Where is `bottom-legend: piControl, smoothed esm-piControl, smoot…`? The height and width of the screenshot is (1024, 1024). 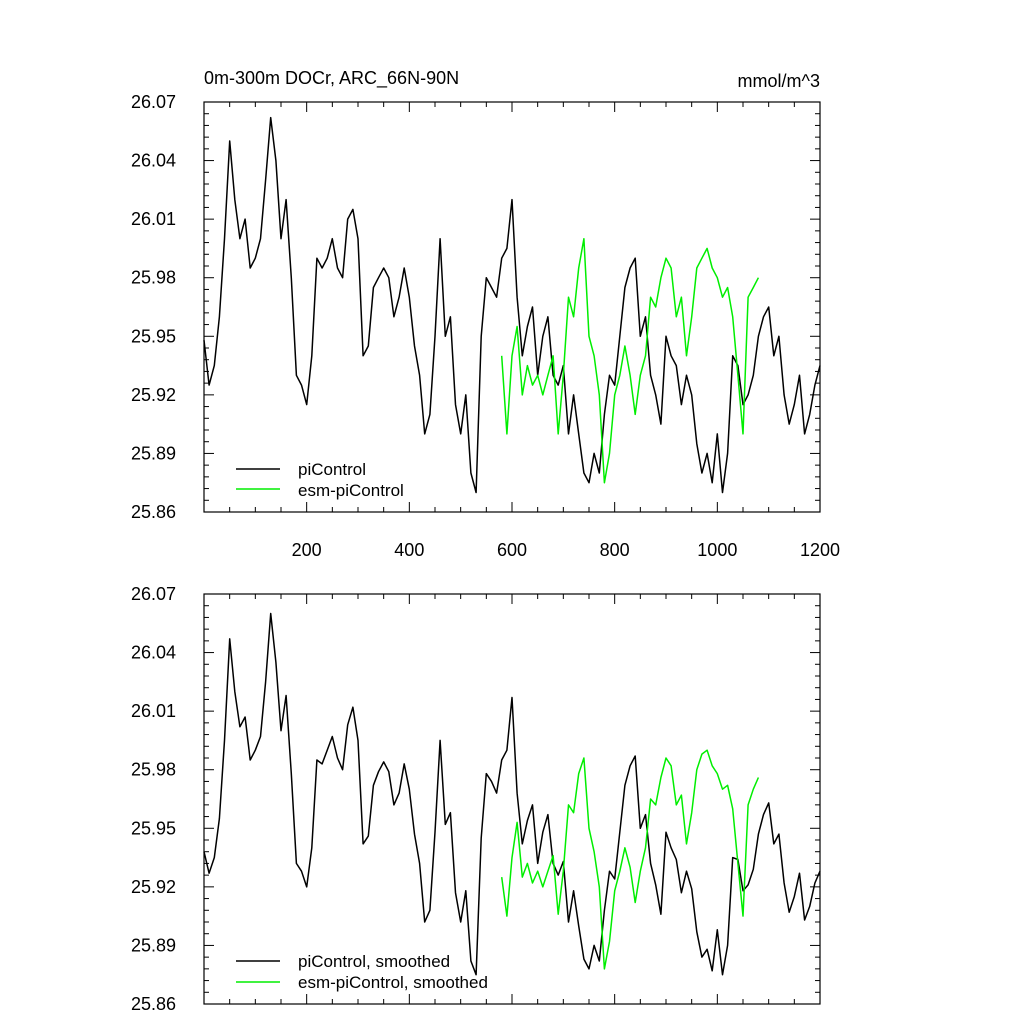
bottom-legend: piControl, smoothed esm-piControl, smoot… is located at coordinates (362, 972).